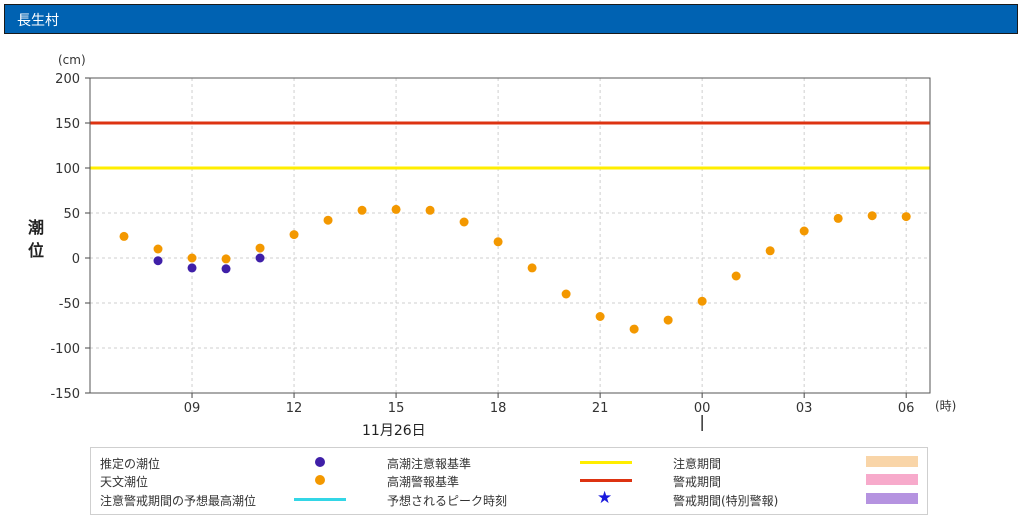 Image resolution: width=1024 pixels, height=532 pixels. I want to click on y-unit-label: (cm), so click(72, 60).